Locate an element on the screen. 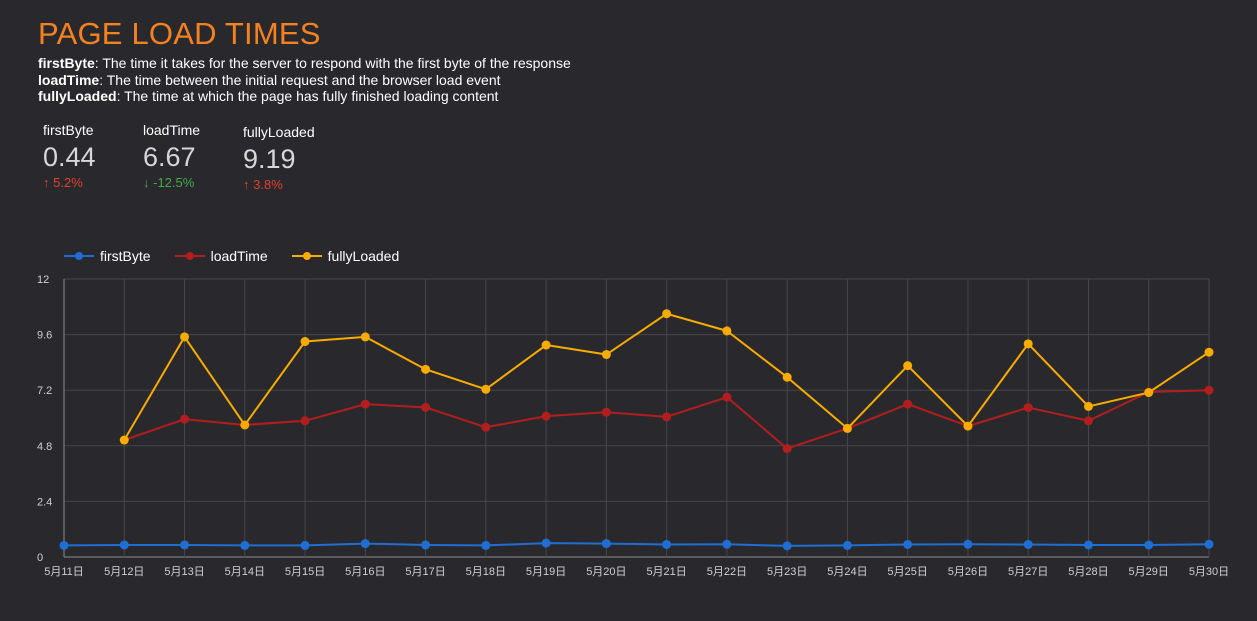 The height and width of the screenshot is (621, 1257). x-tick-label: 5月19日 is located at coordinates (546, 572).